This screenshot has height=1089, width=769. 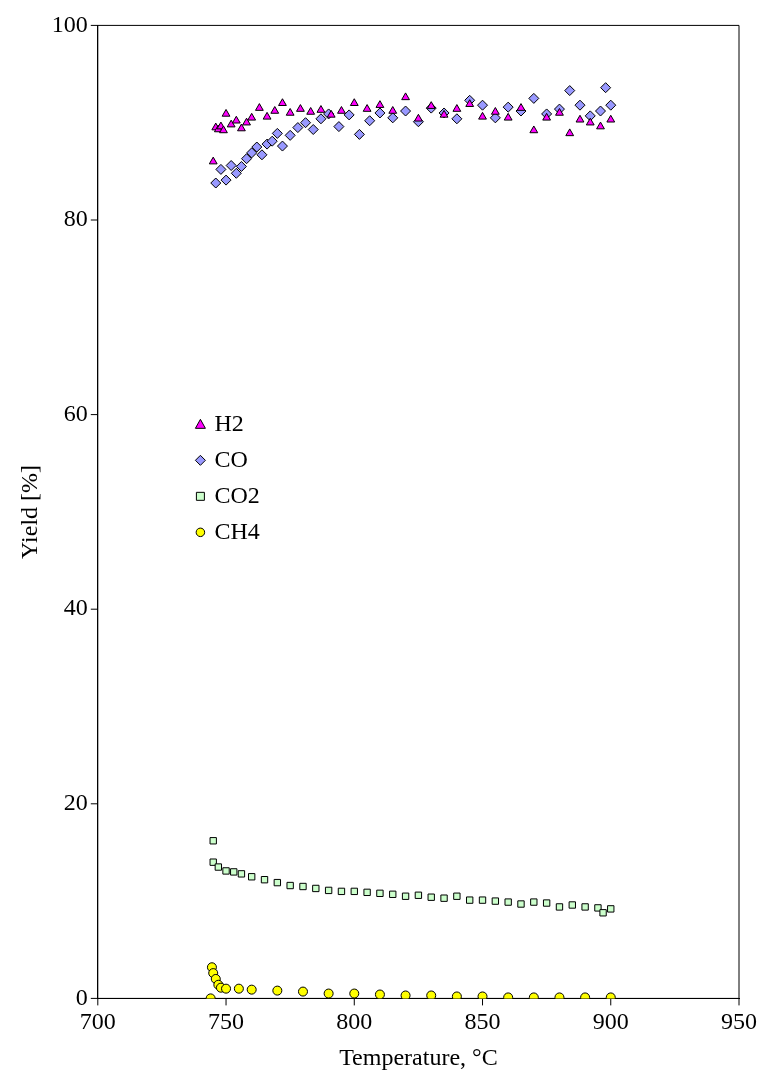 I want to click on y-tick-label: 80, so click(x=75, y=218).